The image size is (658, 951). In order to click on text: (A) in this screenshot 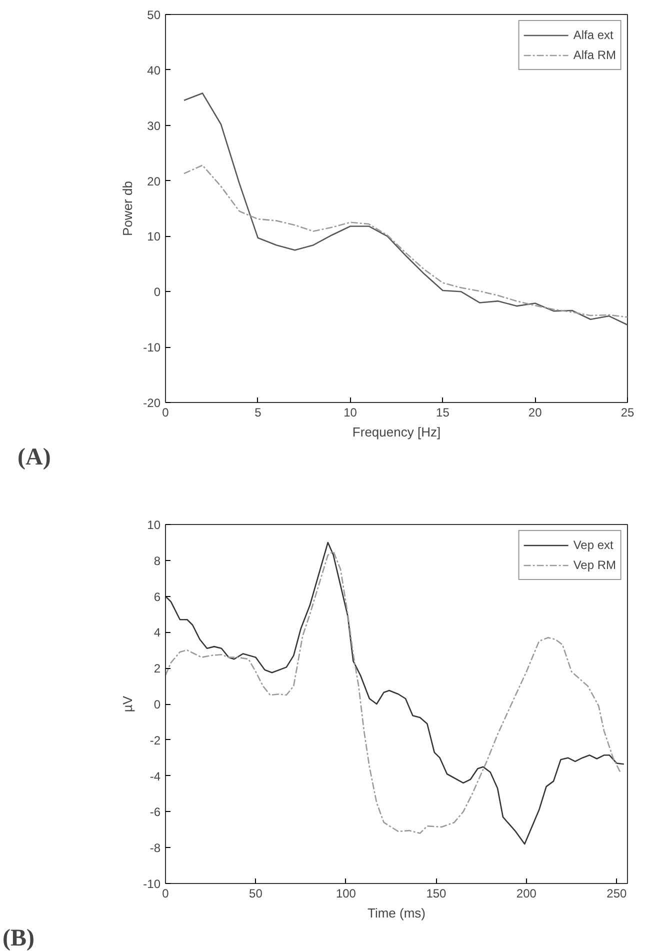, I will do `click(34, 457)`.